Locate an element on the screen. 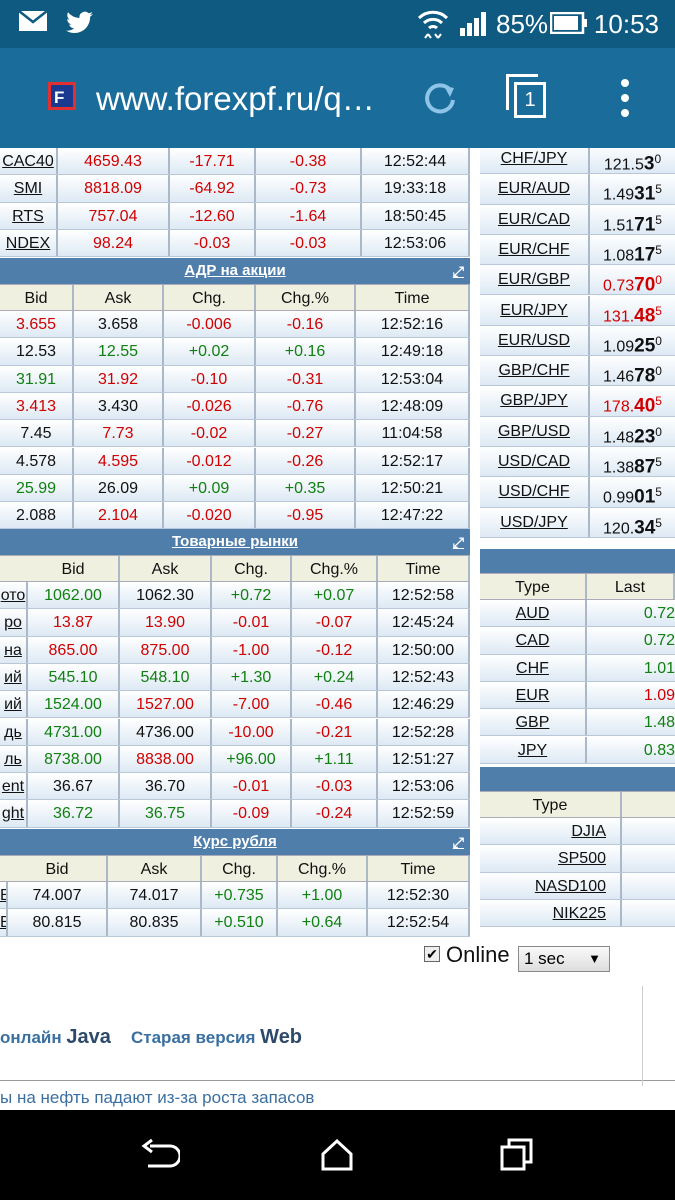 This screenshot has width=675, height=1200. java-link: онлайн Java is located at coordinates (55, 1037).